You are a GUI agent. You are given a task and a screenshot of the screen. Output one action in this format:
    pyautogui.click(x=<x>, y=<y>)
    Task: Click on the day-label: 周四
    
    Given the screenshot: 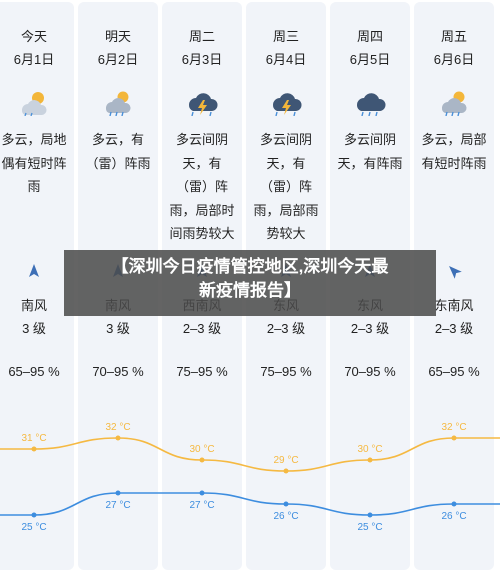 What is the action you would take?
    pyautogui.click(x=369, y=36)
    